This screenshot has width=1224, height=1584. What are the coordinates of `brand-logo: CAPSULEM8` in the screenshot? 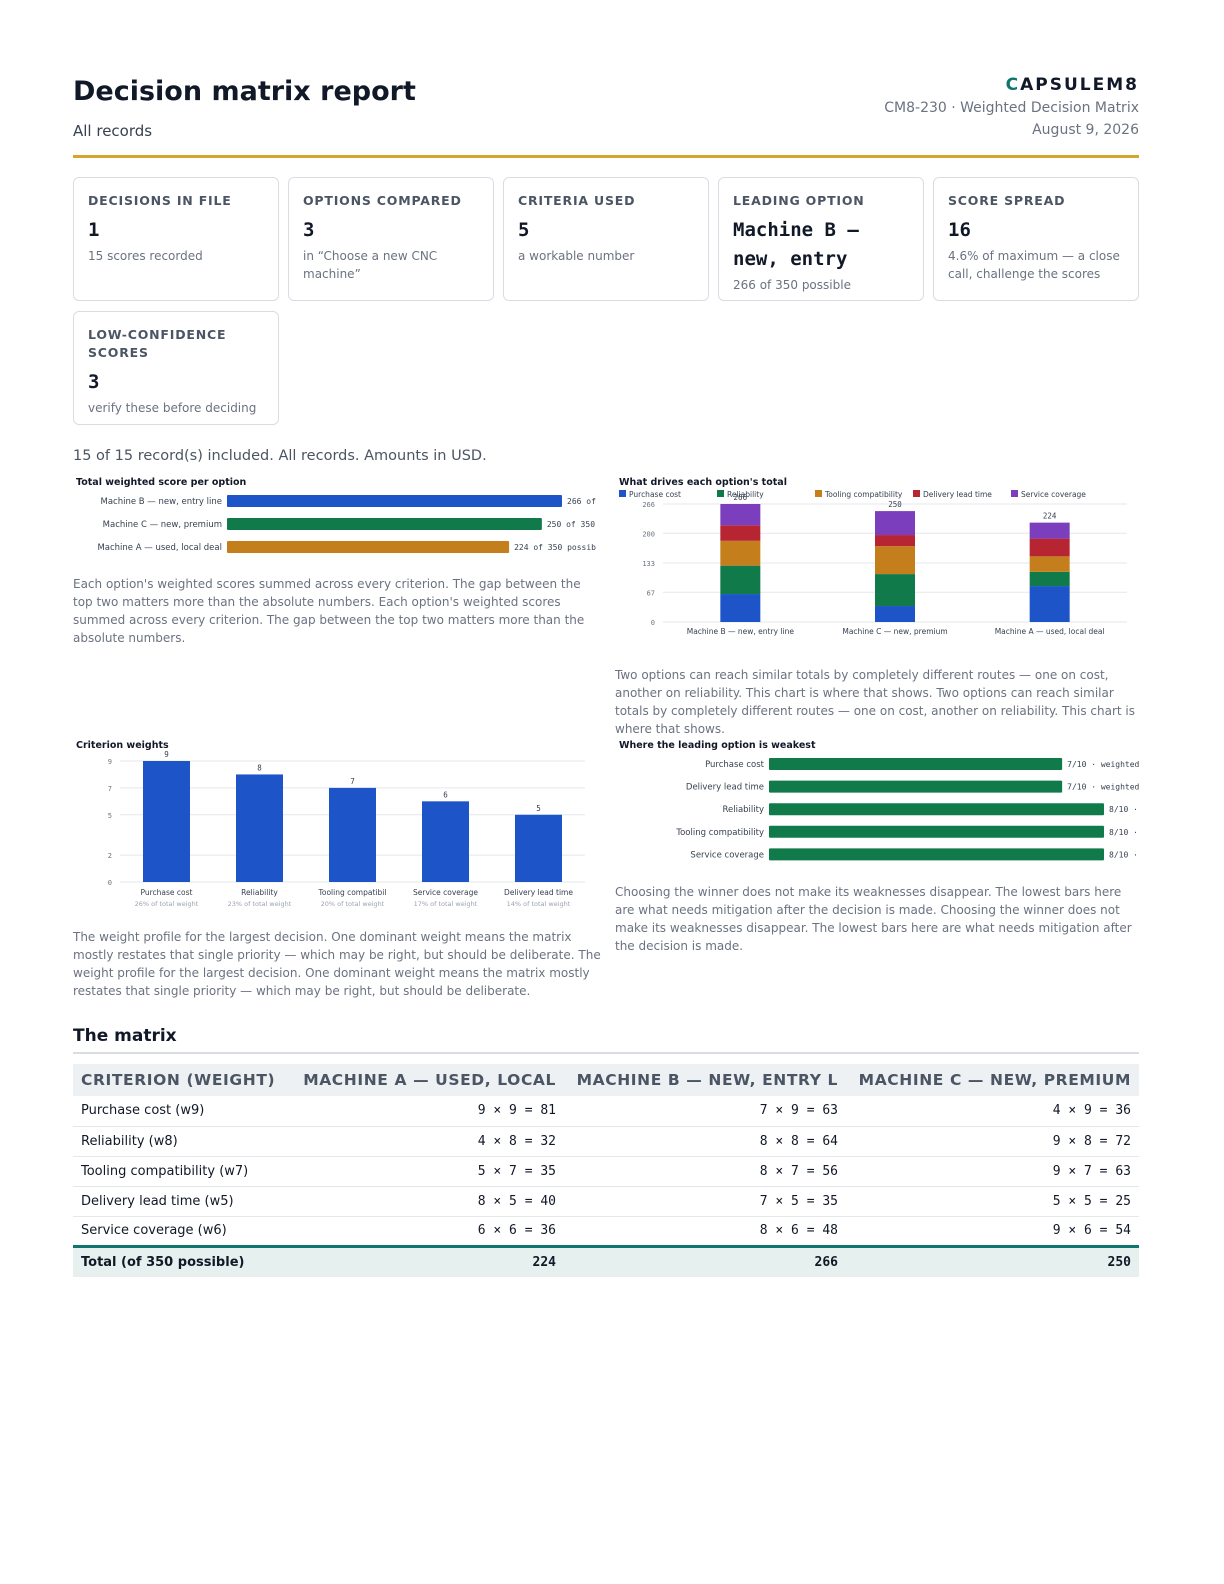 It's located at (1072, 85).